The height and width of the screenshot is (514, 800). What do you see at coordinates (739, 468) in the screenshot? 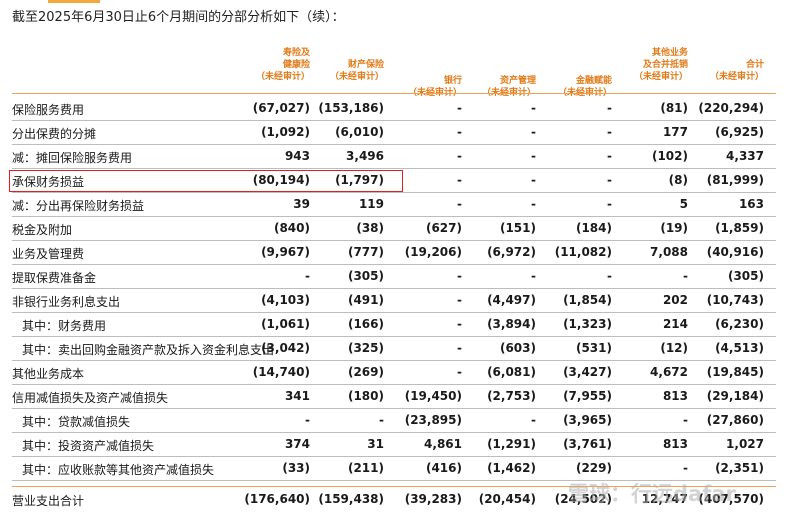
I see `row-value: (2,351)` at bounding box center [739, 468].